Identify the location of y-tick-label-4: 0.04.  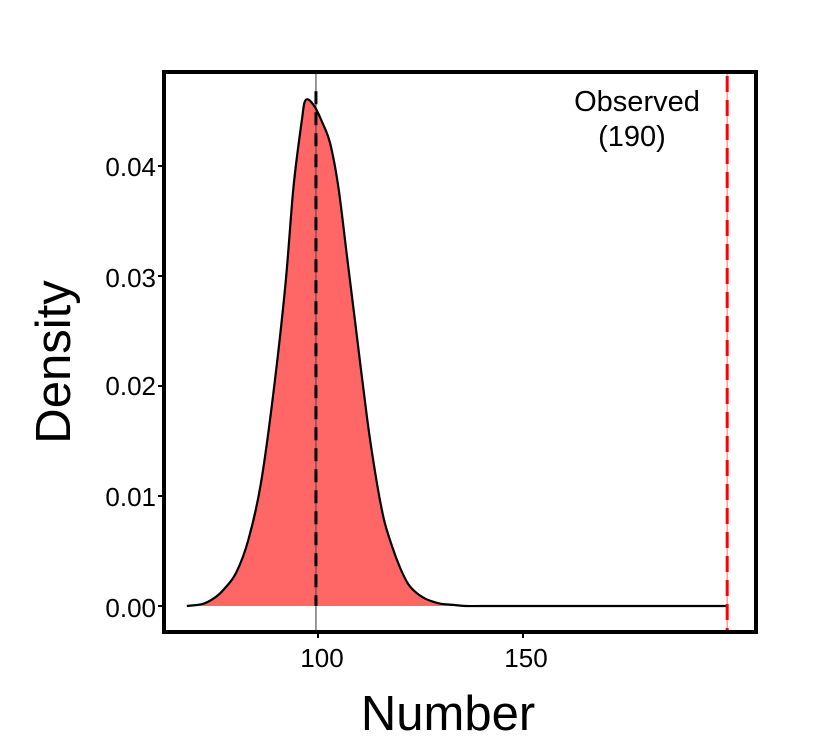
(130, 167).